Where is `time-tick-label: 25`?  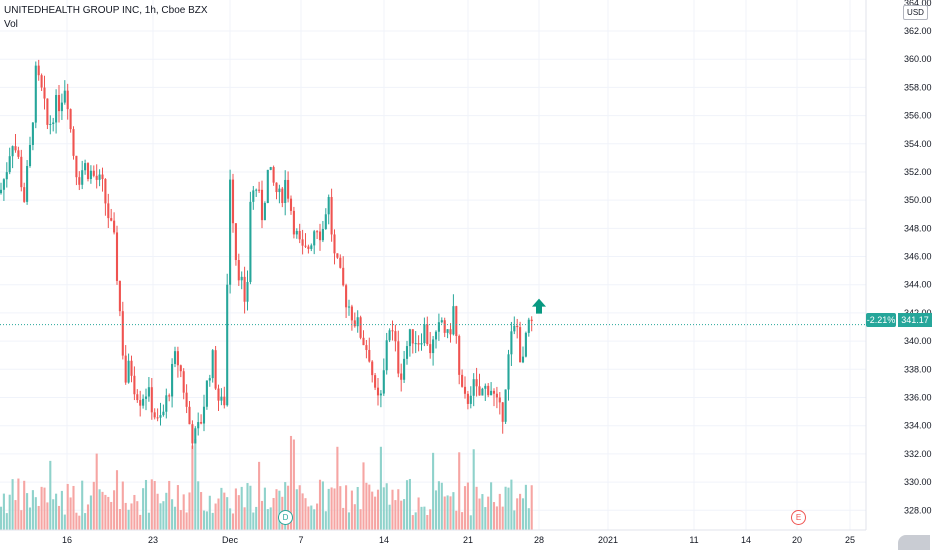
time-tick-label: 25 is located at coordinates (850, 540).